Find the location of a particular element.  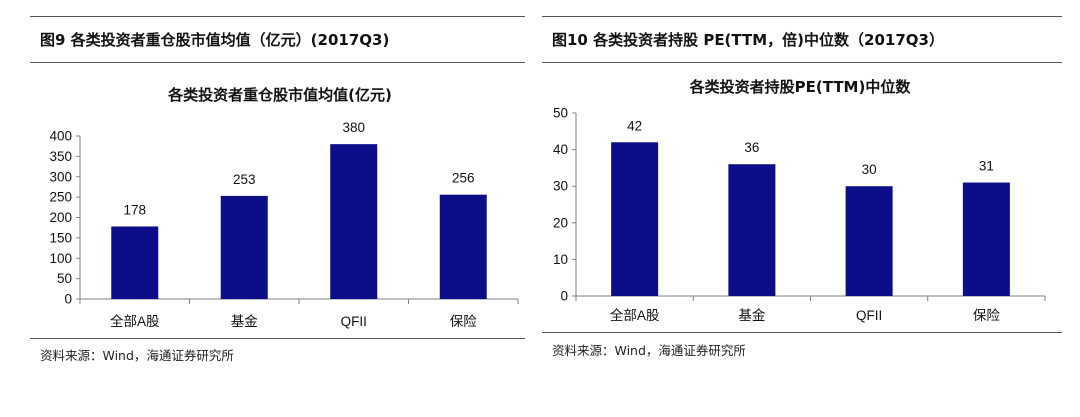

chart-title: 各类投资者持股PE(TTM)中位数 is located at coordinates (800, 87).